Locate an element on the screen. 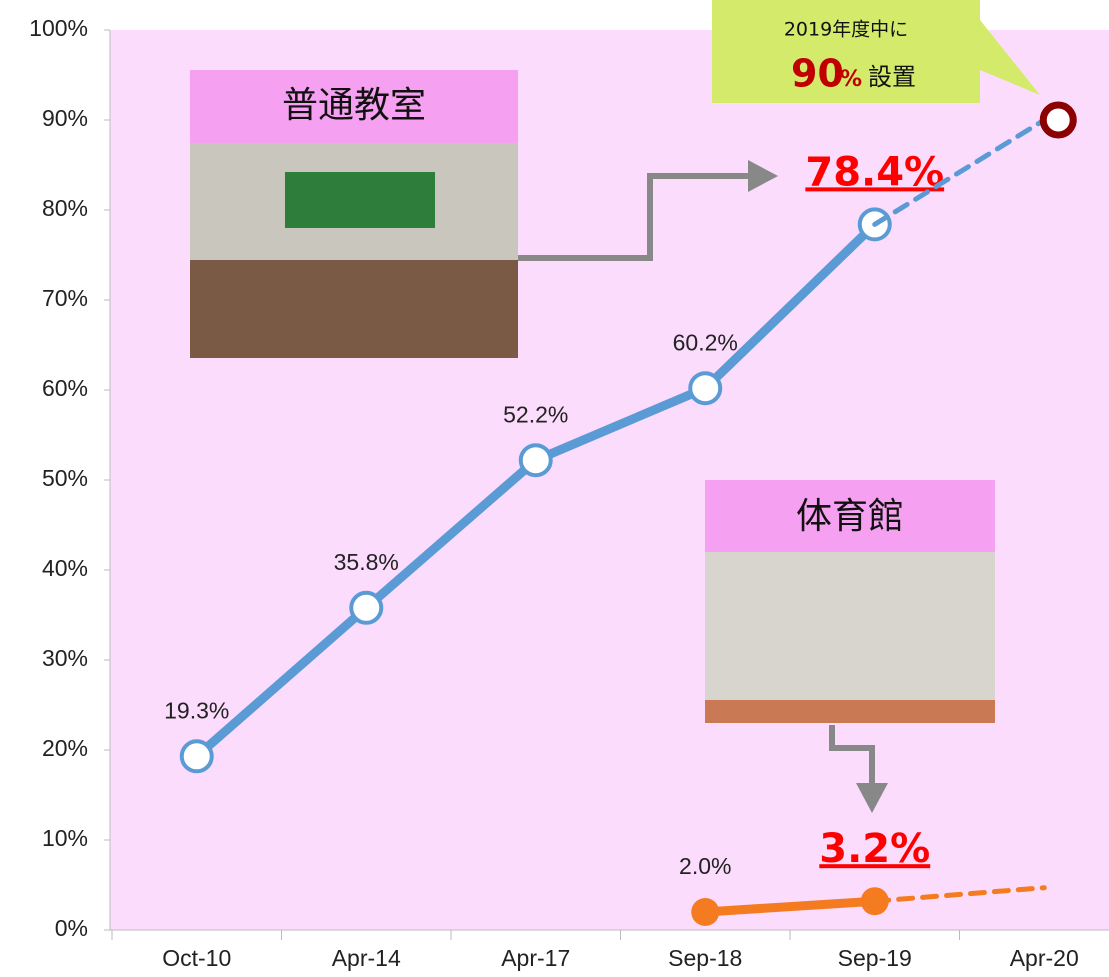 The width and height of the screenshot is (1109, 977). x-tick-label: Apr-14 is located at coordinates (366, 958).